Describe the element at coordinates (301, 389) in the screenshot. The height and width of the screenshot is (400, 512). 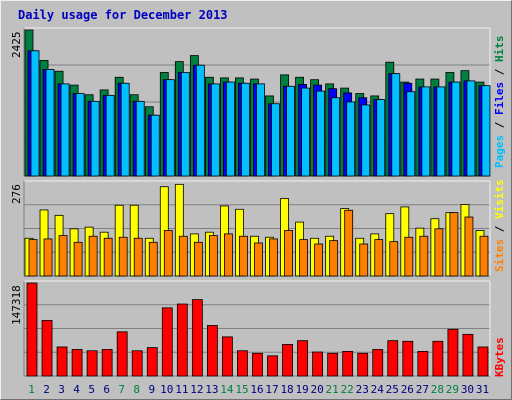
I see `day-label-19: 19` at that location.